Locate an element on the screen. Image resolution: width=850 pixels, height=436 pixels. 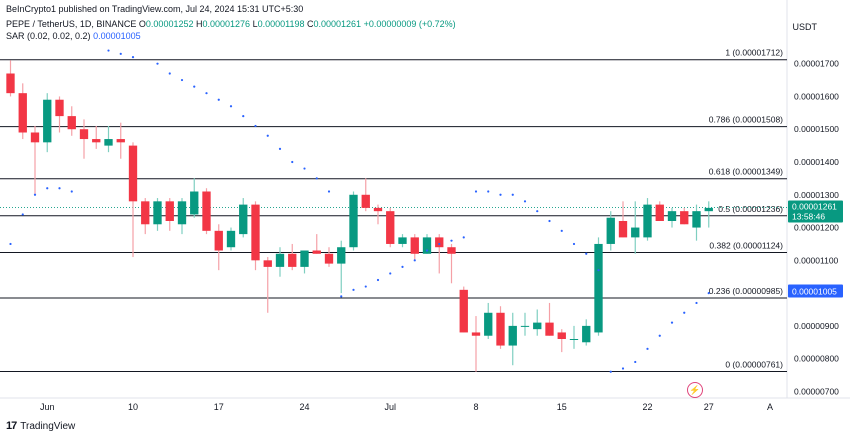
y-tick-label: 0.00001200 is located at coordinates (816, 228).